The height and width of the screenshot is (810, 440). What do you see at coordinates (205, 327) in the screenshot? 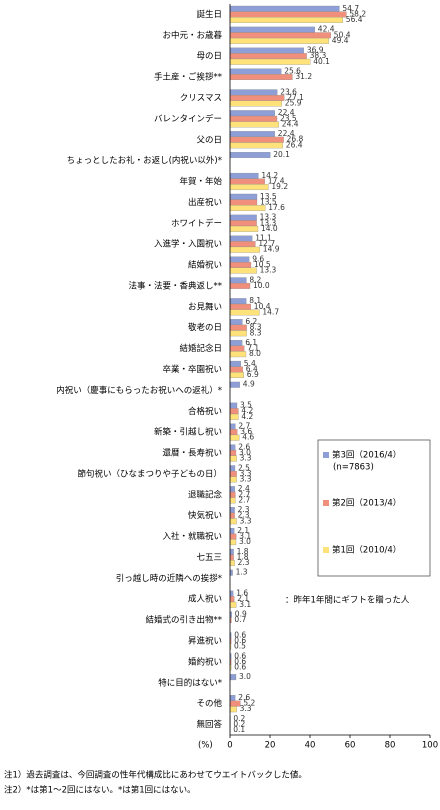
I see `category-label: 敬老の日` at bounding box center [205, 327].